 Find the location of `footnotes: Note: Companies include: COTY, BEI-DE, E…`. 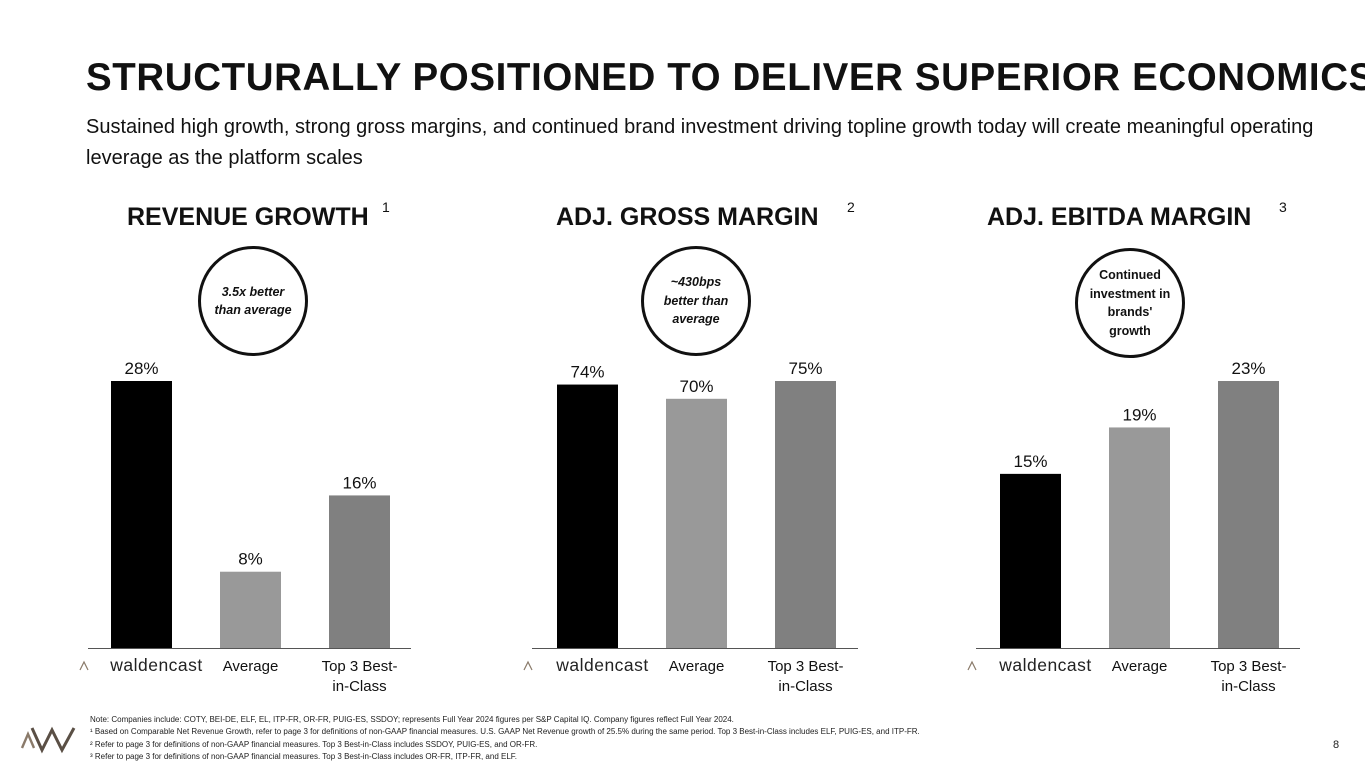

footnotes: Note: Companies include: COTY, BEI-DE, E… is located at coordinates (640, 738).